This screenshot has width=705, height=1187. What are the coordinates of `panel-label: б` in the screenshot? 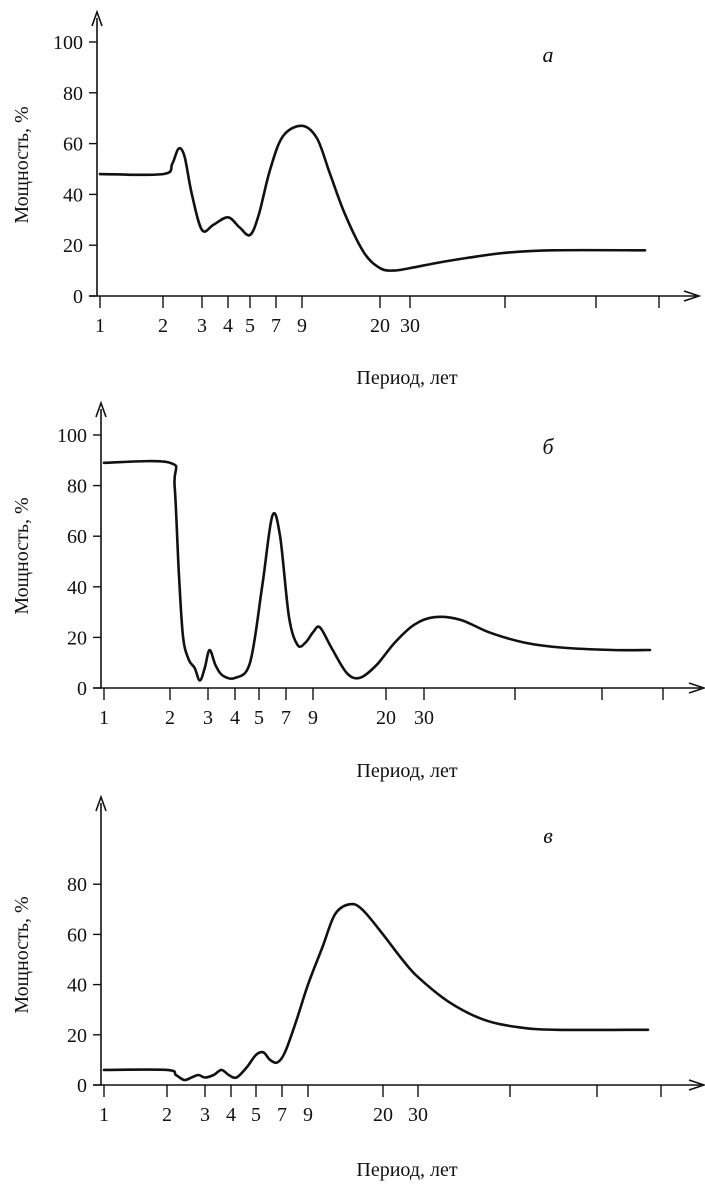 It's located at (548, 446).